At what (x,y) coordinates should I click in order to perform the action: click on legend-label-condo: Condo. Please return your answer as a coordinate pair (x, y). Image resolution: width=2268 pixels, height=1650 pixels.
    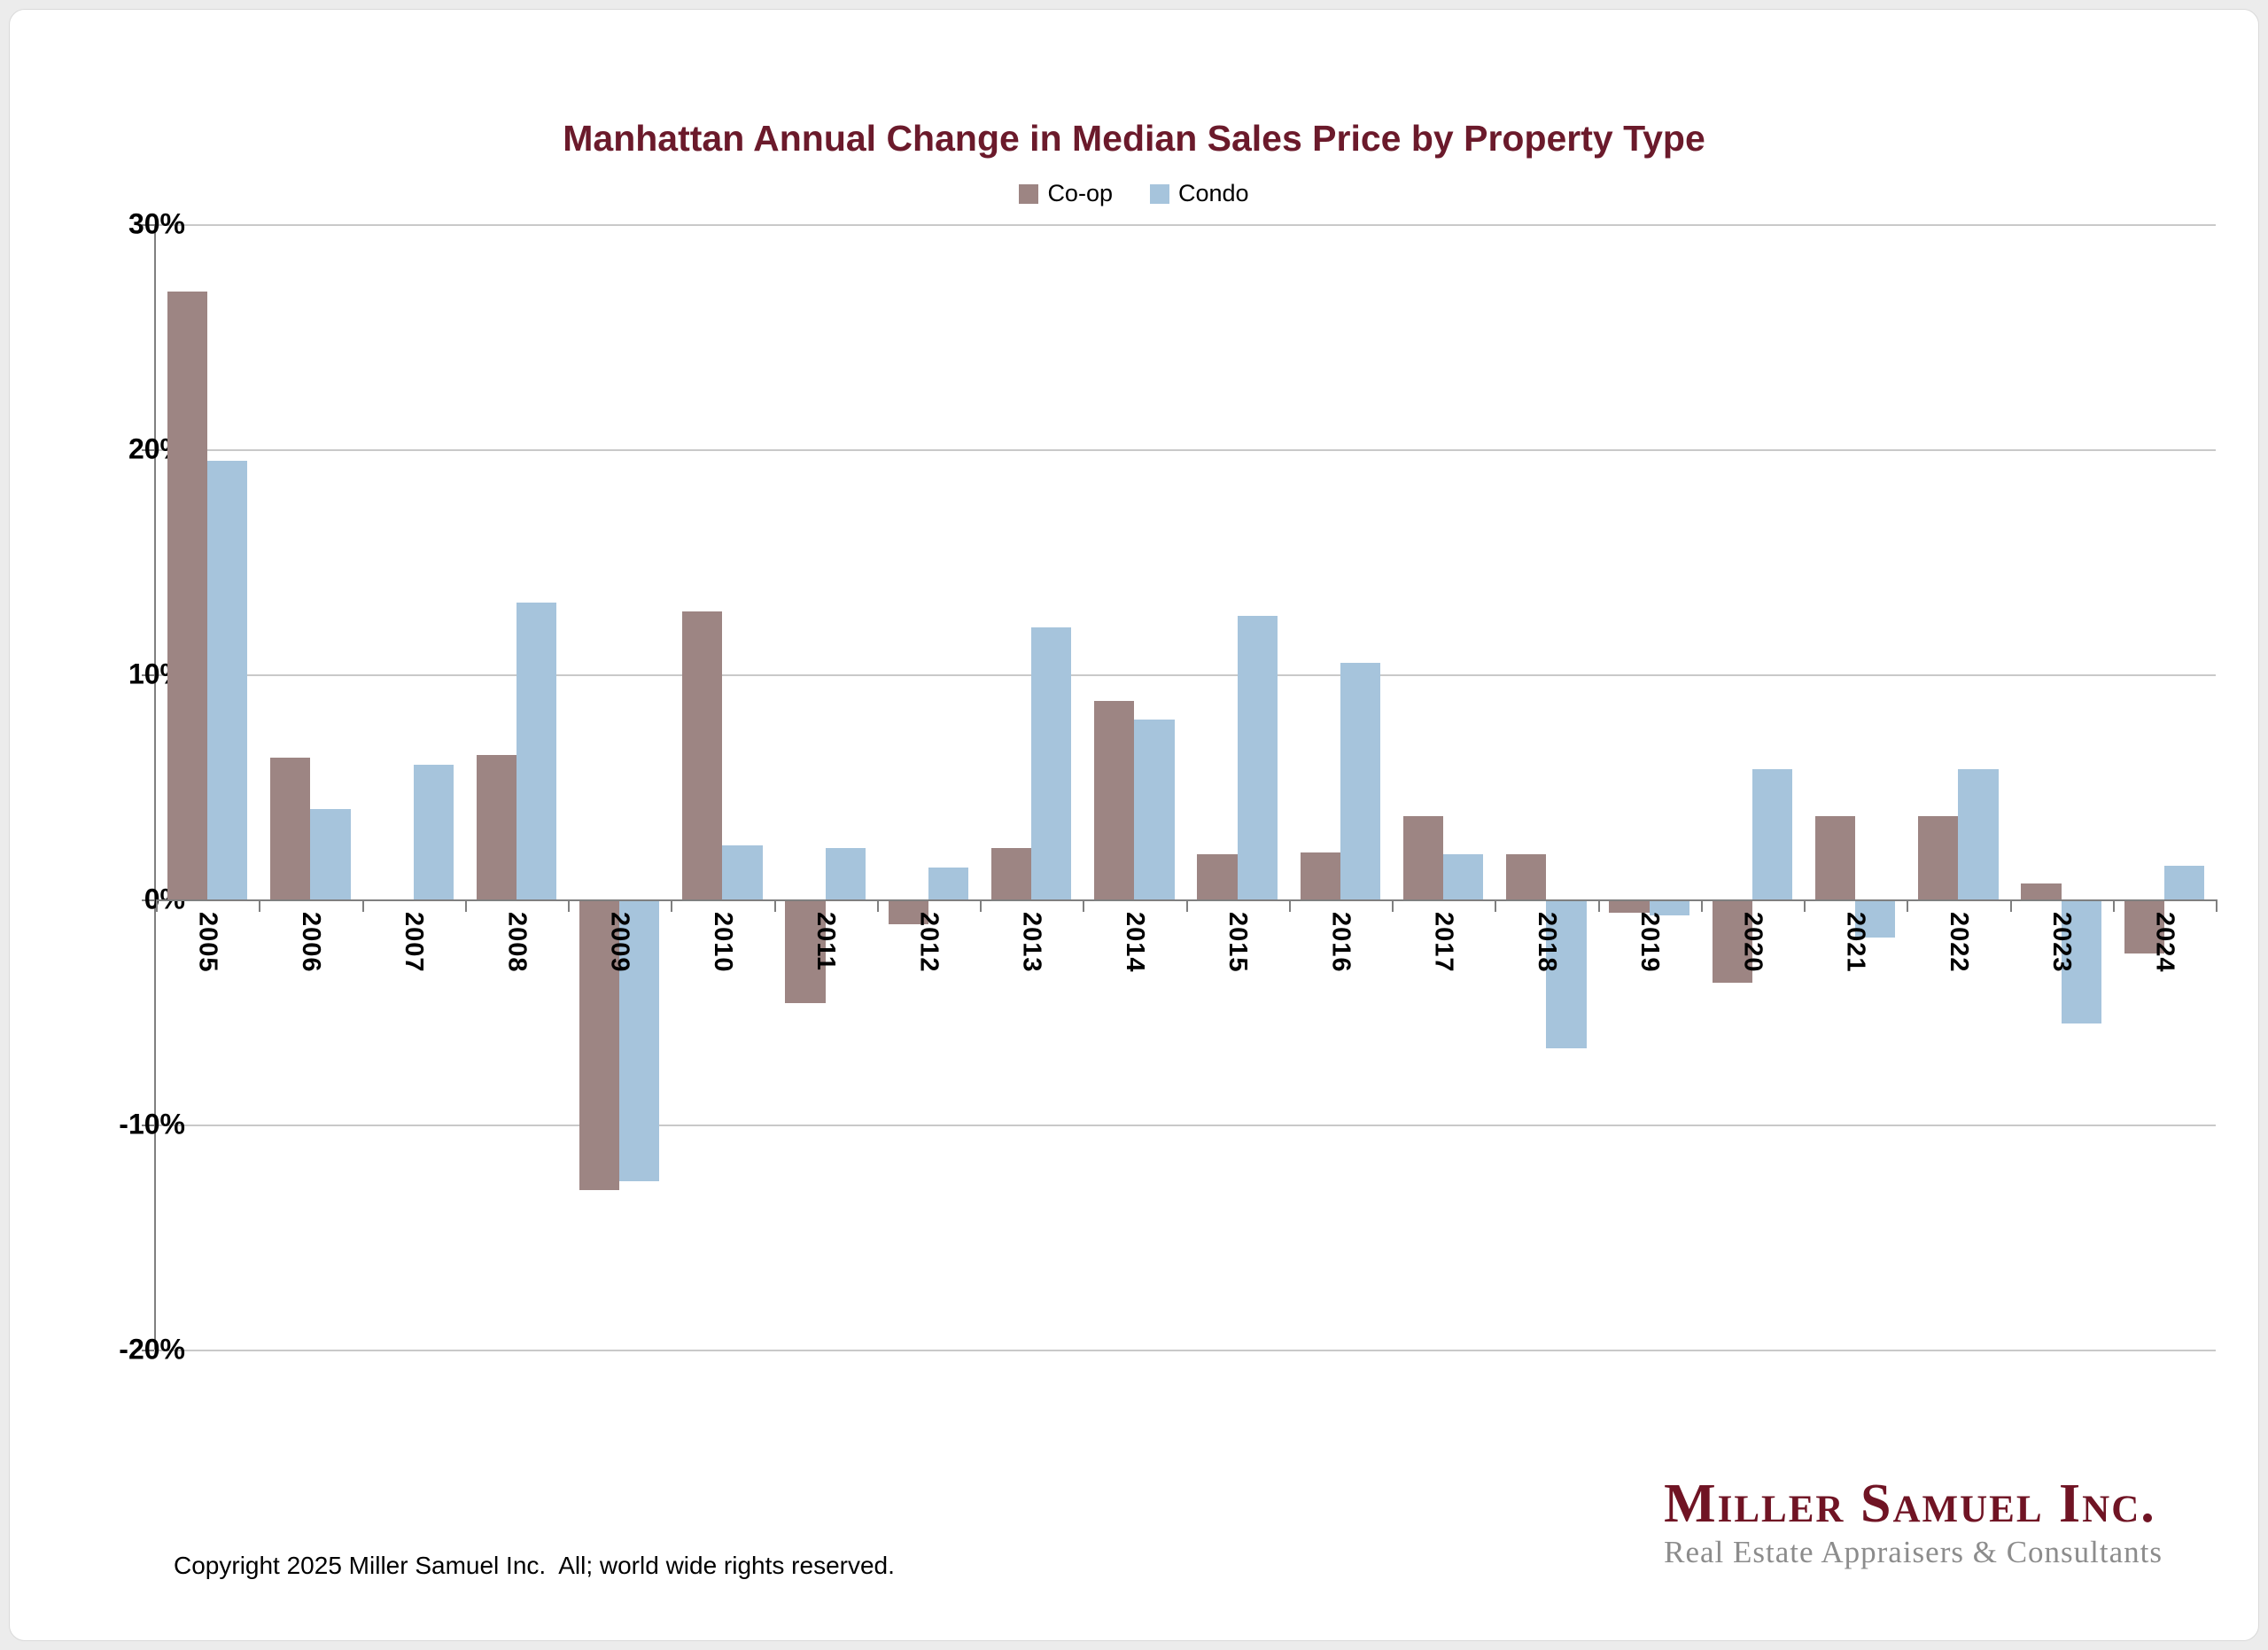
    Looking at the image, I should click on (1213, 193).